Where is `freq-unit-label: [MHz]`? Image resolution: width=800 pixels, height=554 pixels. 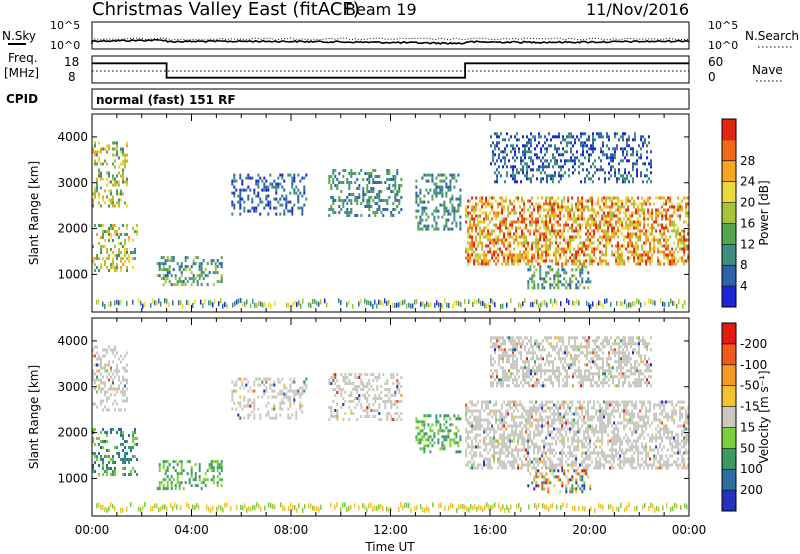
freq-unit-label: [MHz] is located at coordinates (21, 73).